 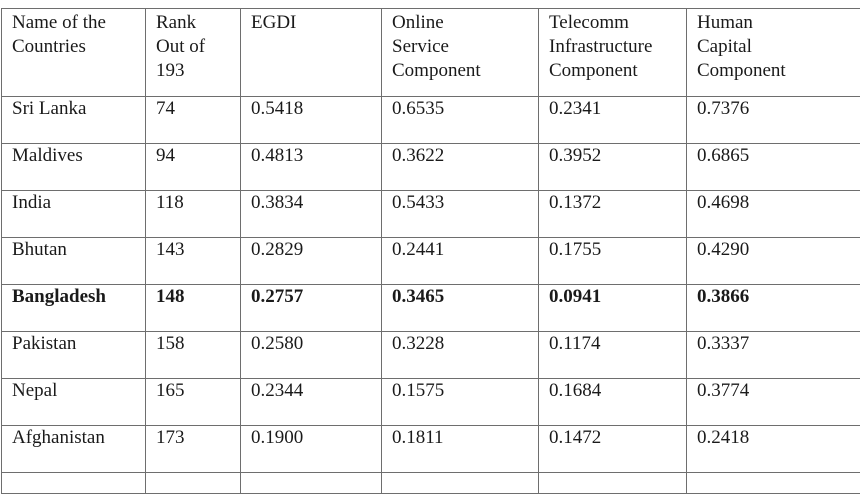 I want to click on cell-telecomm: 0.1174, so click(x=613, y=355).